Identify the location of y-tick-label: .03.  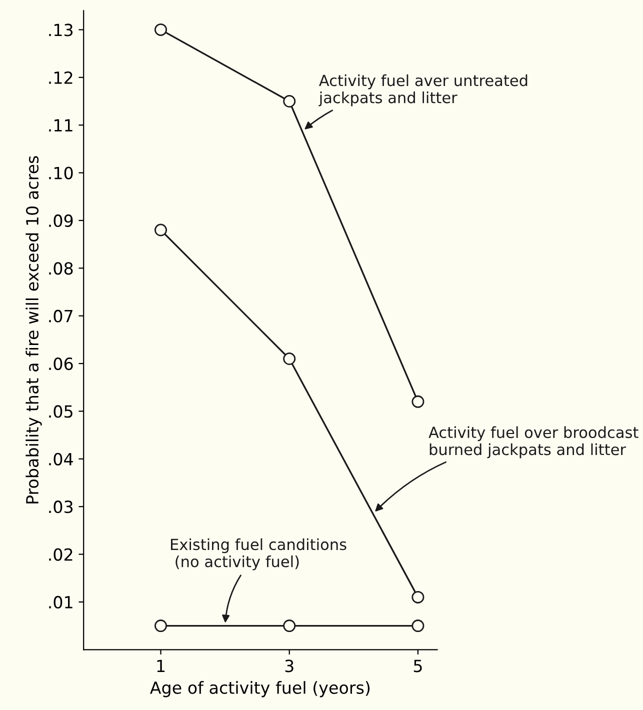
(61, 507).